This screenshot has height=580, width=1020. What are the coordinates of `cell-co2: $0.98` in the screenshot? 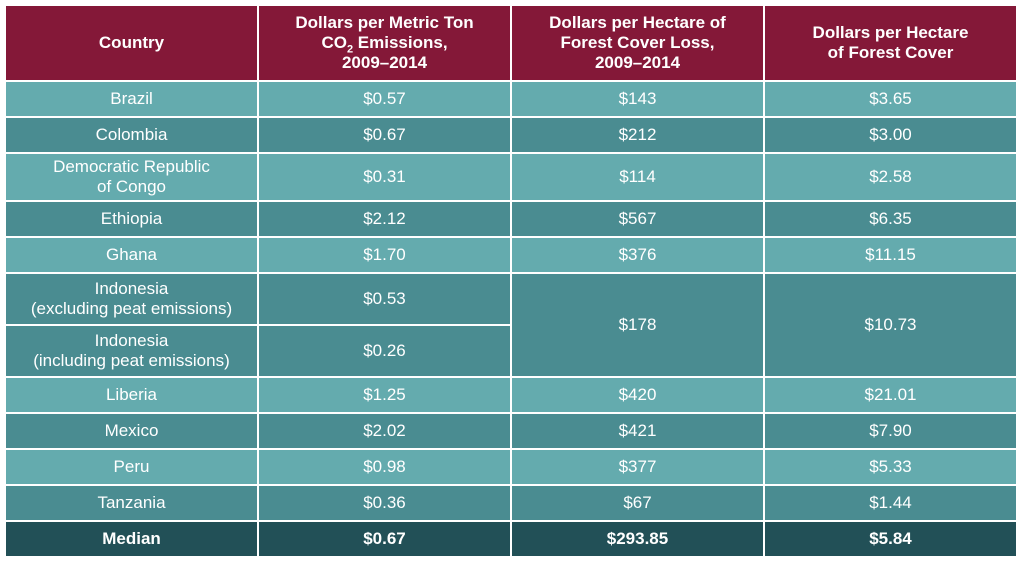 It's located at (384, 467).